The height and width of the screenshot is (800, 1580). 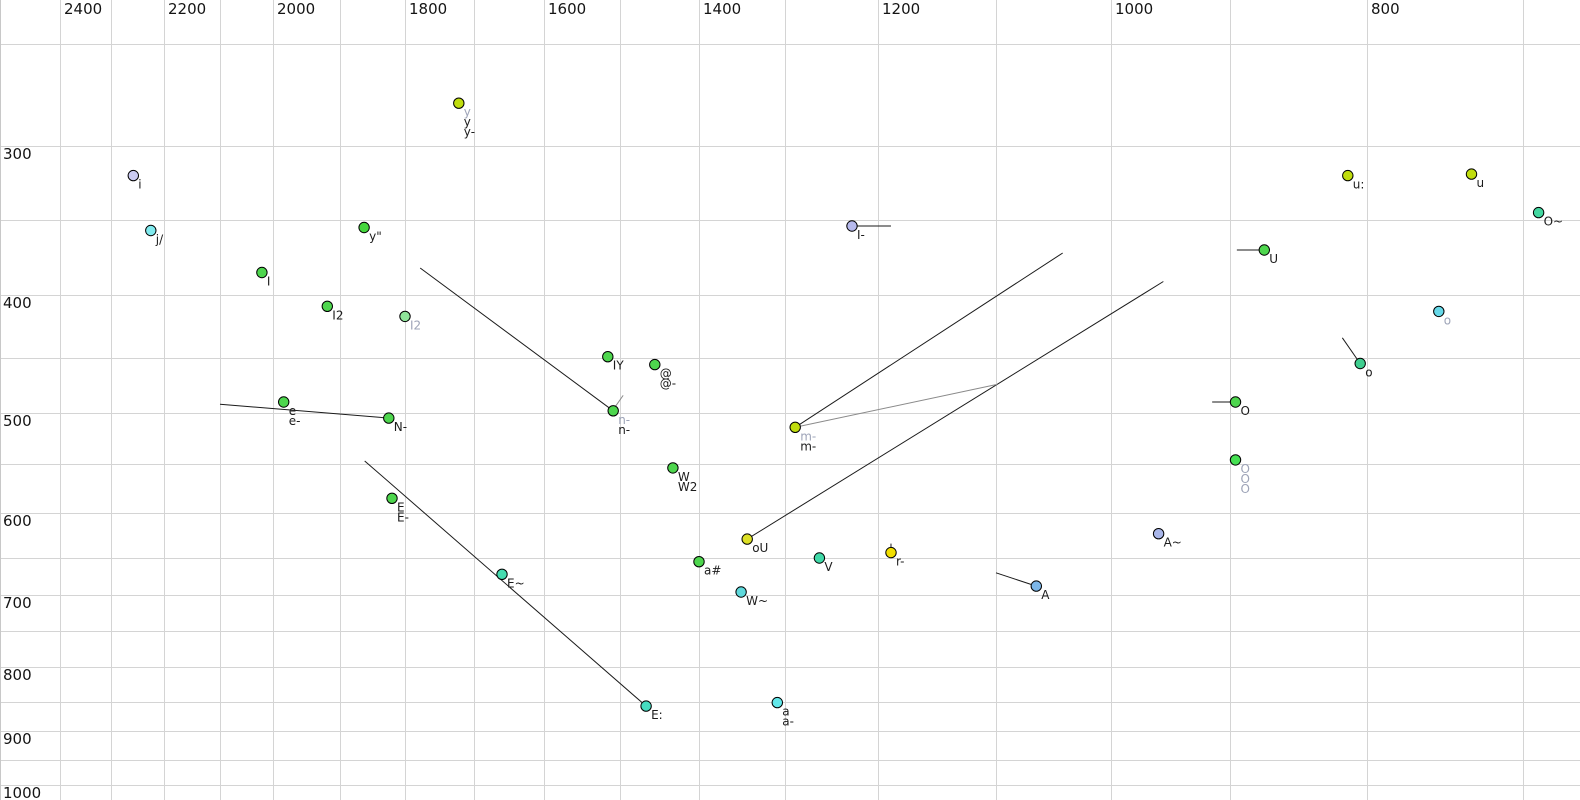 What do you see at coordinates (608, 357) in the screenshot?
I see `point-iy` at bounding box center [608, 357].